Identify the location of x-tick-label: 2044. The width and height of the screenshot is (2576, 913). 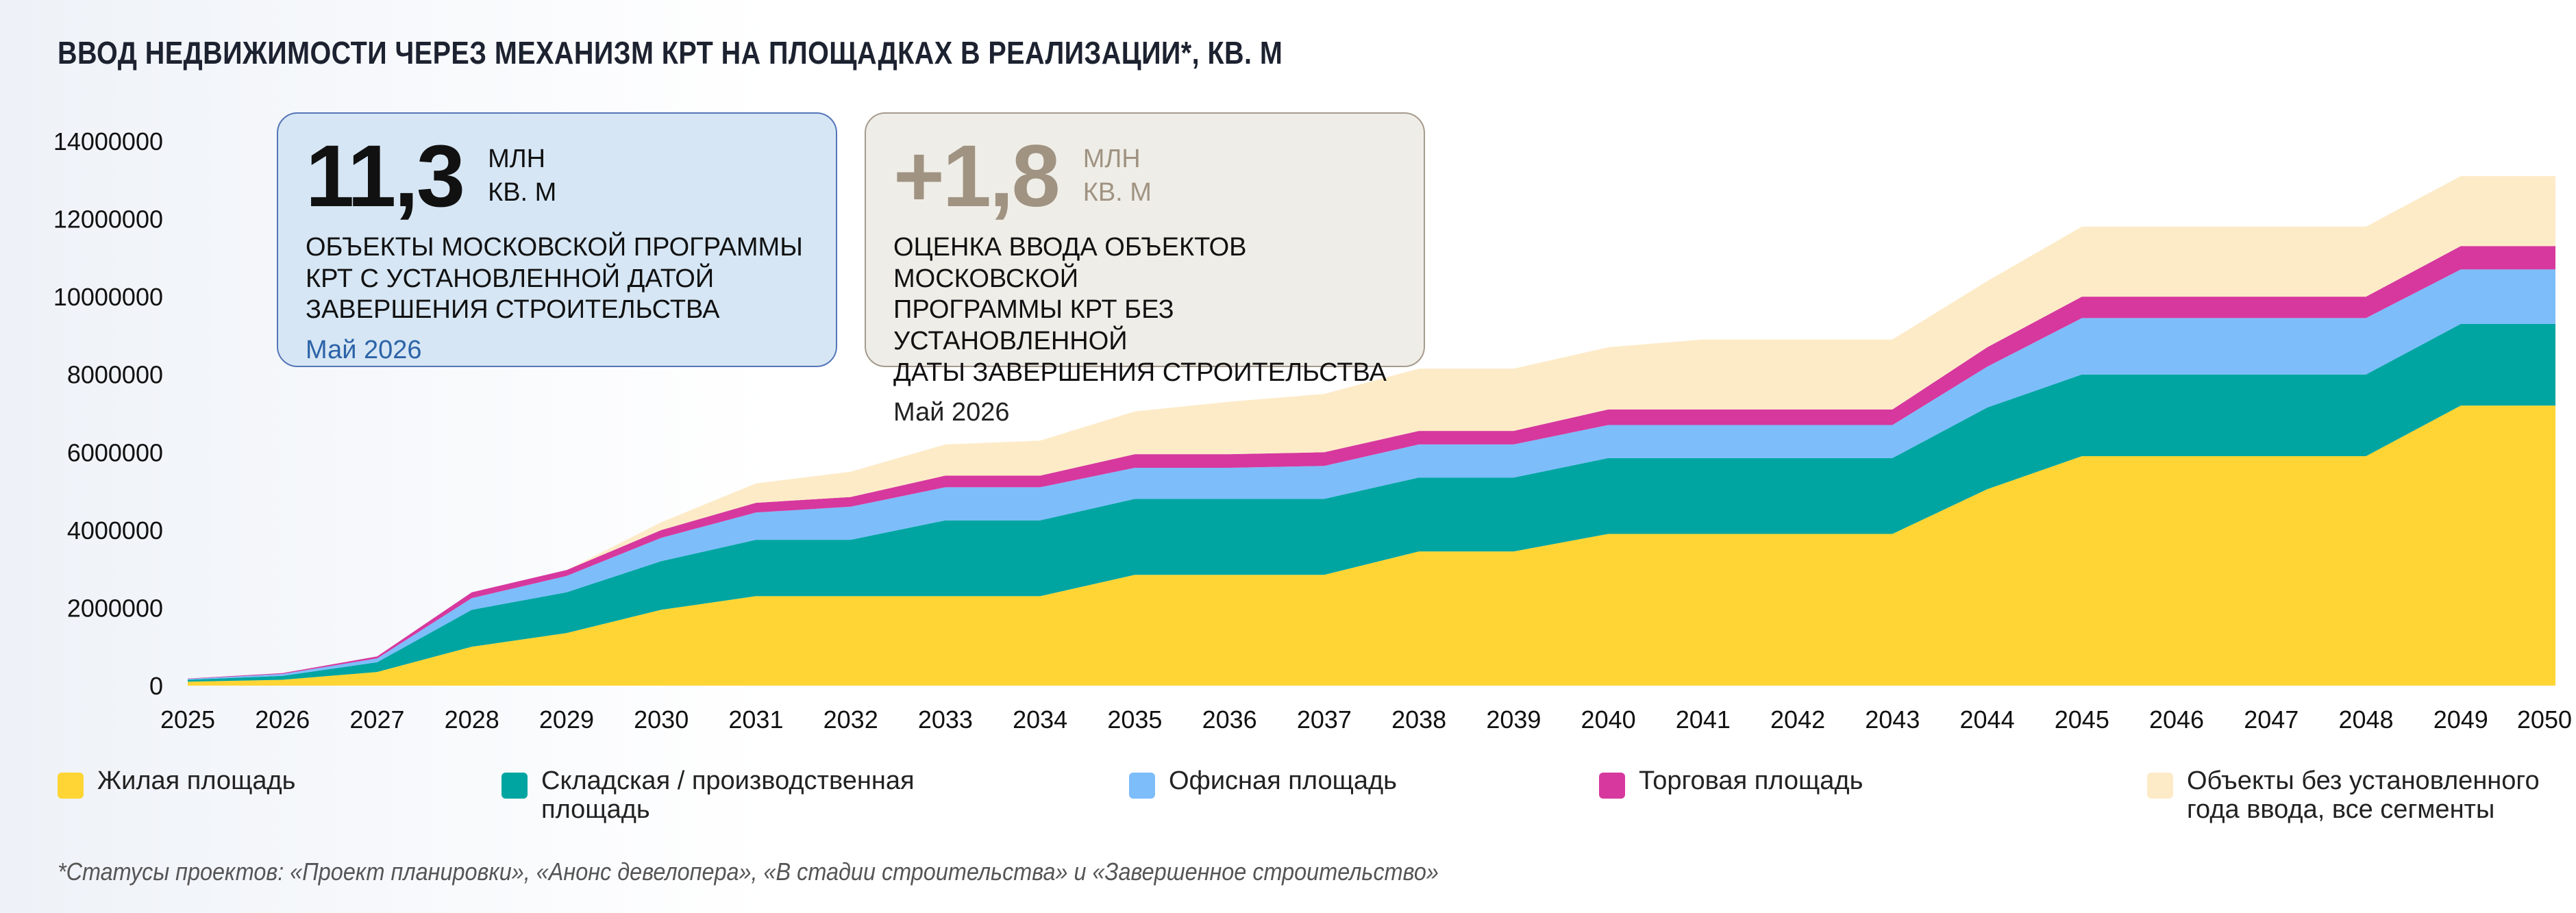
(1987, 719).